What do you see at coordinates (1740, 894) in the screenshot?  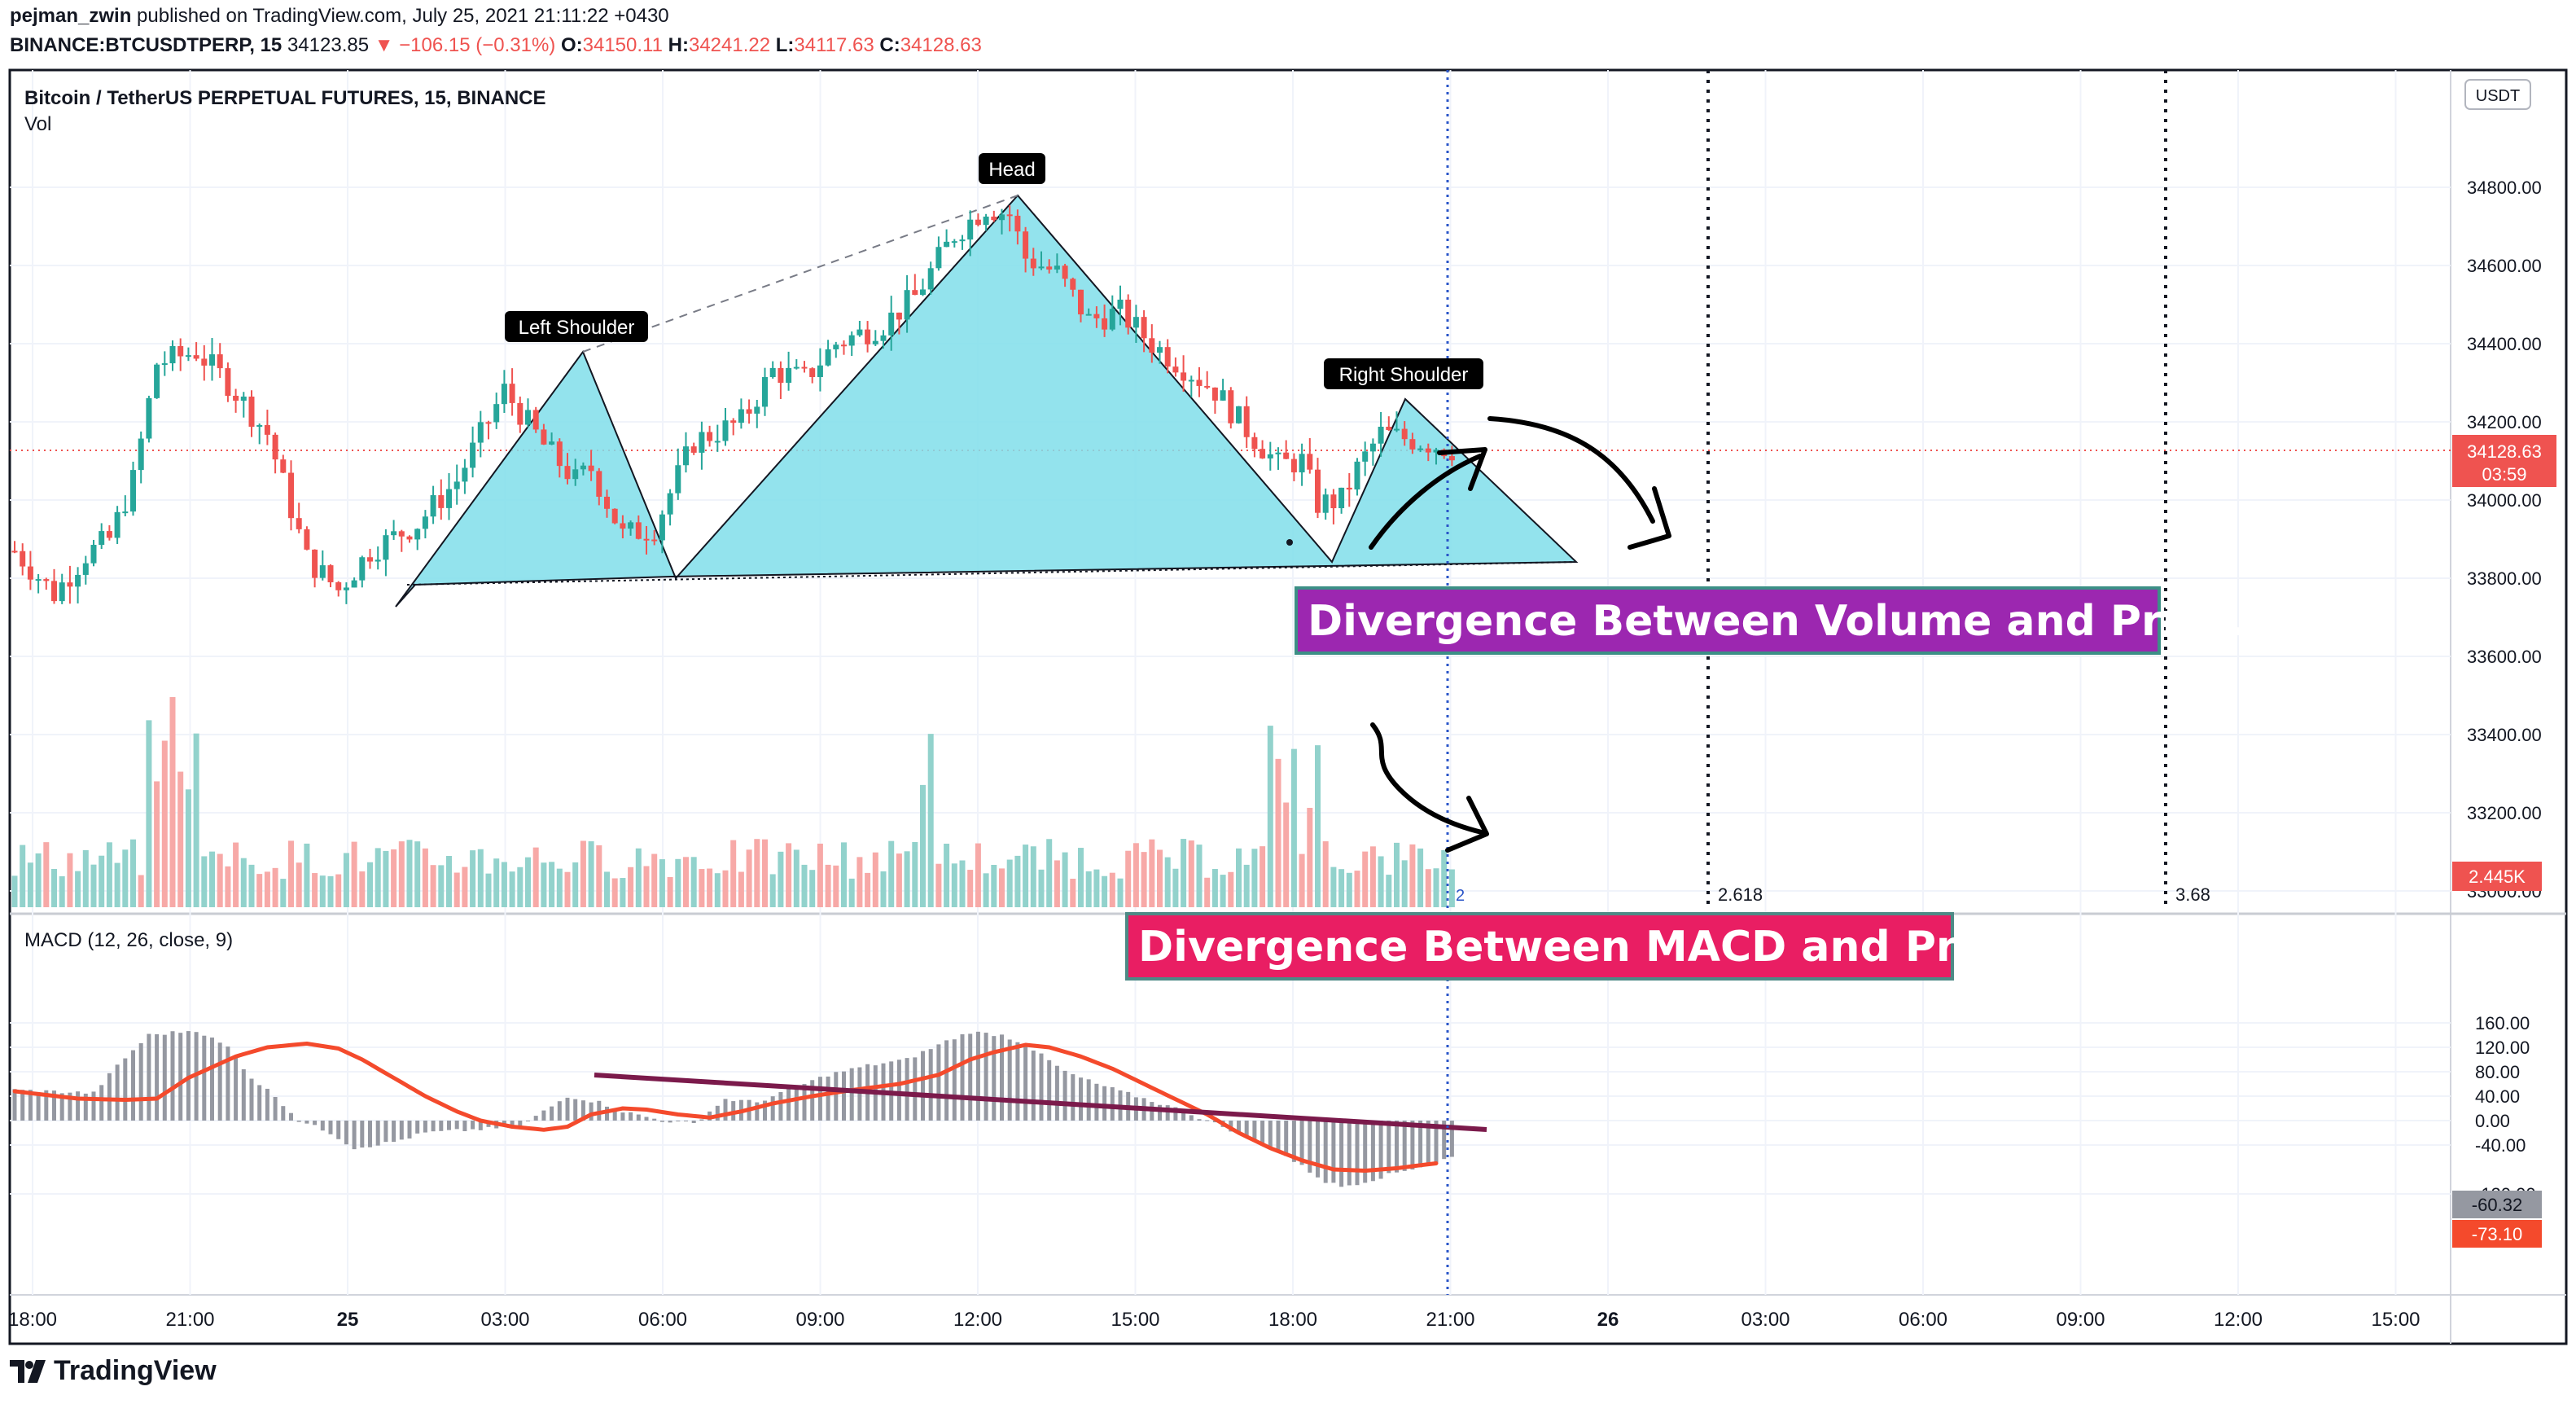 I see `fib-label-1: 2.618` at bounding box center [1740, 894].